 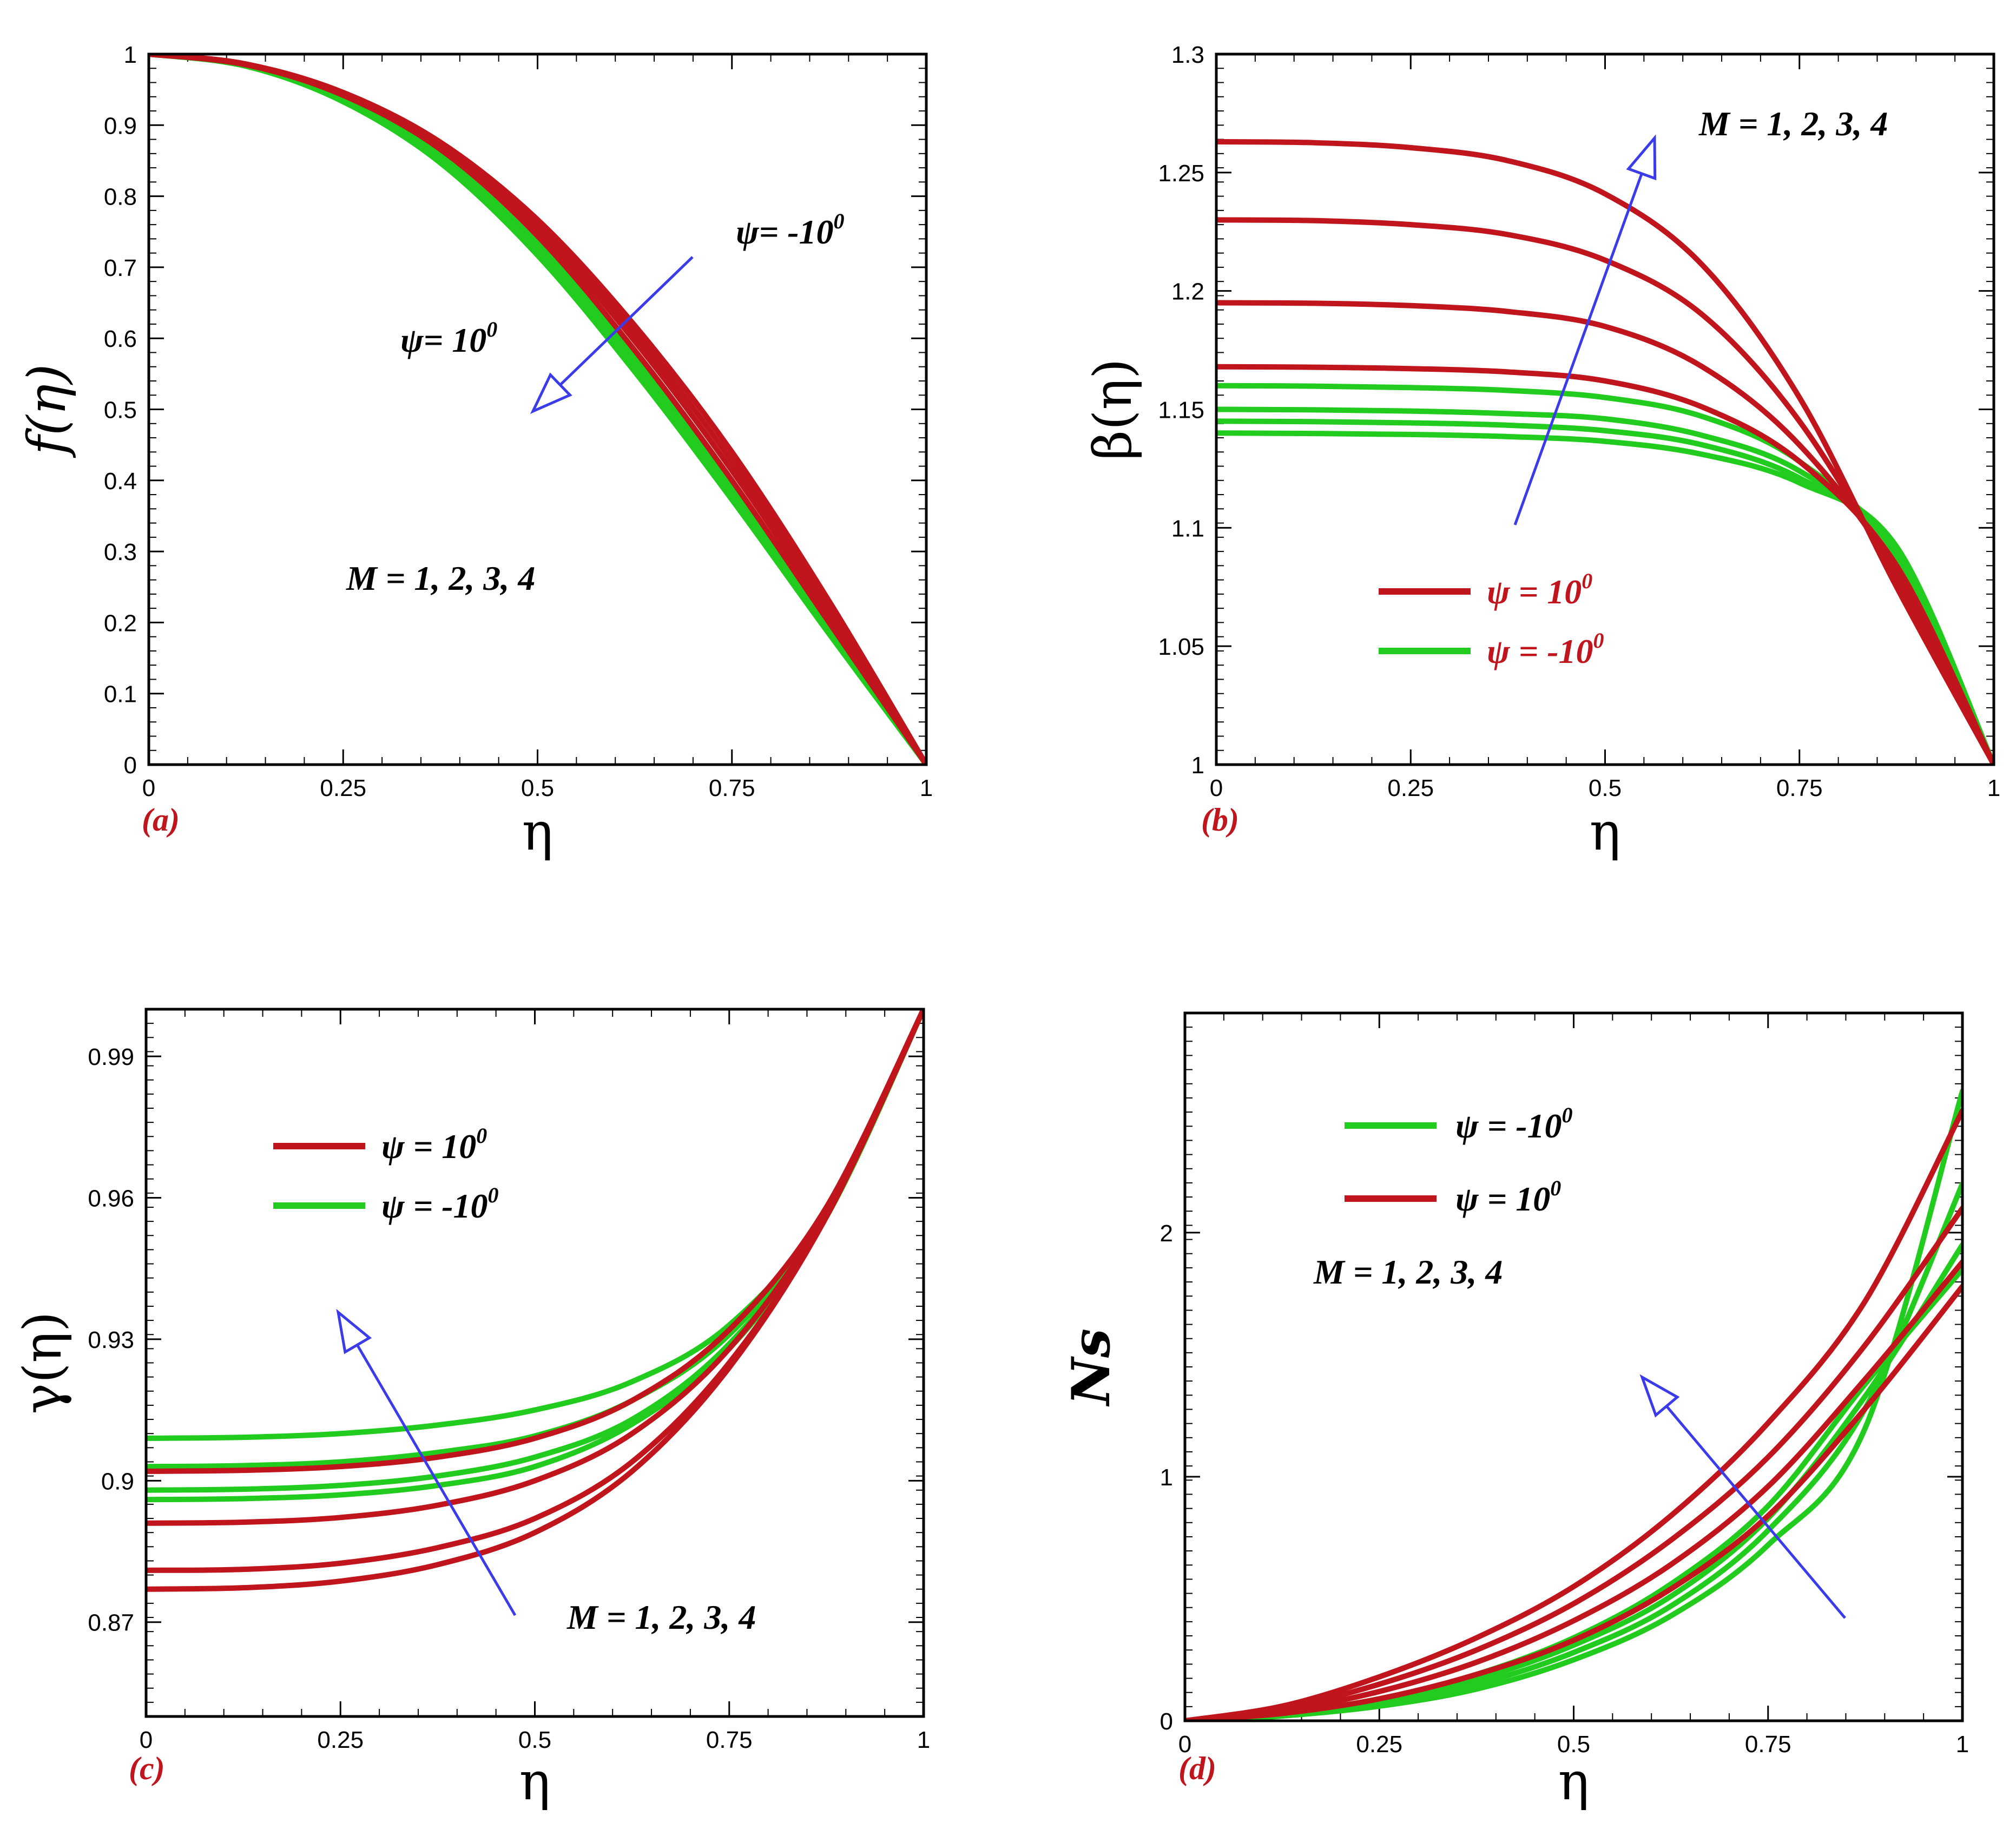 What do you see at coordinates (120, 552) in the screenshot?
I see `y-tick-label: 0.3` at bounding box center [120, 552].